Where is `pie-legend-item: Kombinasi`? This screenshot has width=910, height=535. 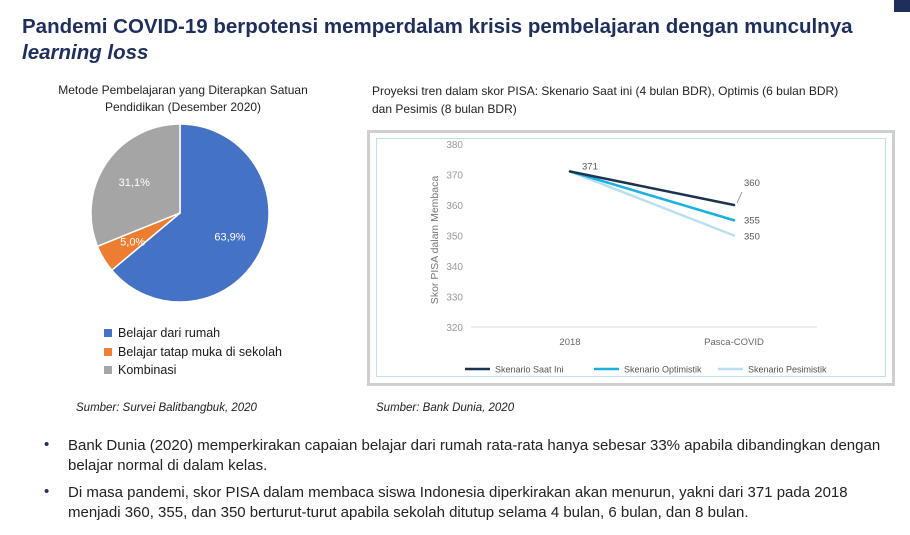 pie-legend-item: Kombinasi is located at coordinates (193, 370).